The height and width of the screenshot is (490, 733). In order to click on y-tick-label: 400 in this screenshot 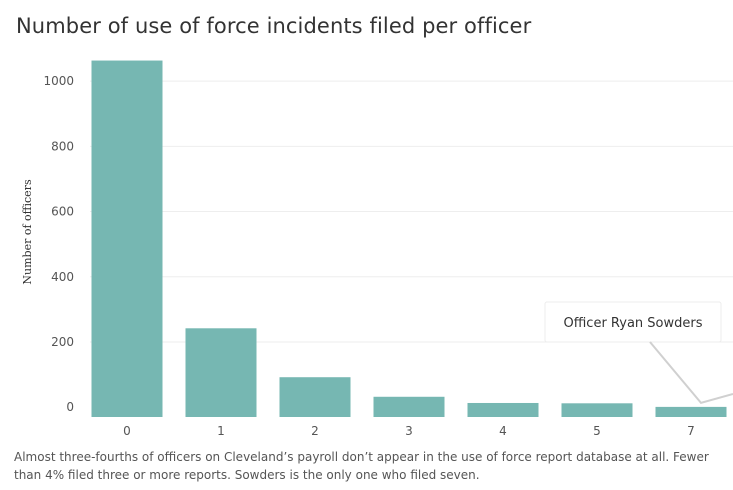, I will do `click(62, 277)`.